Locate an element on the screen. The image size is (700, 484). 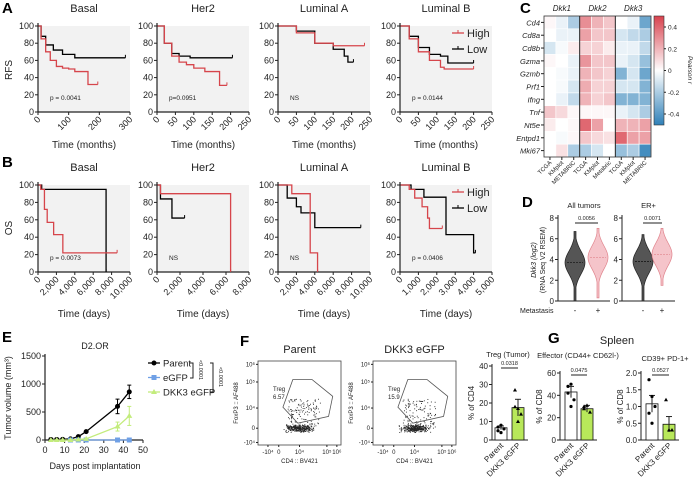
plot-title: Basal is located at coordinates (84, 9).